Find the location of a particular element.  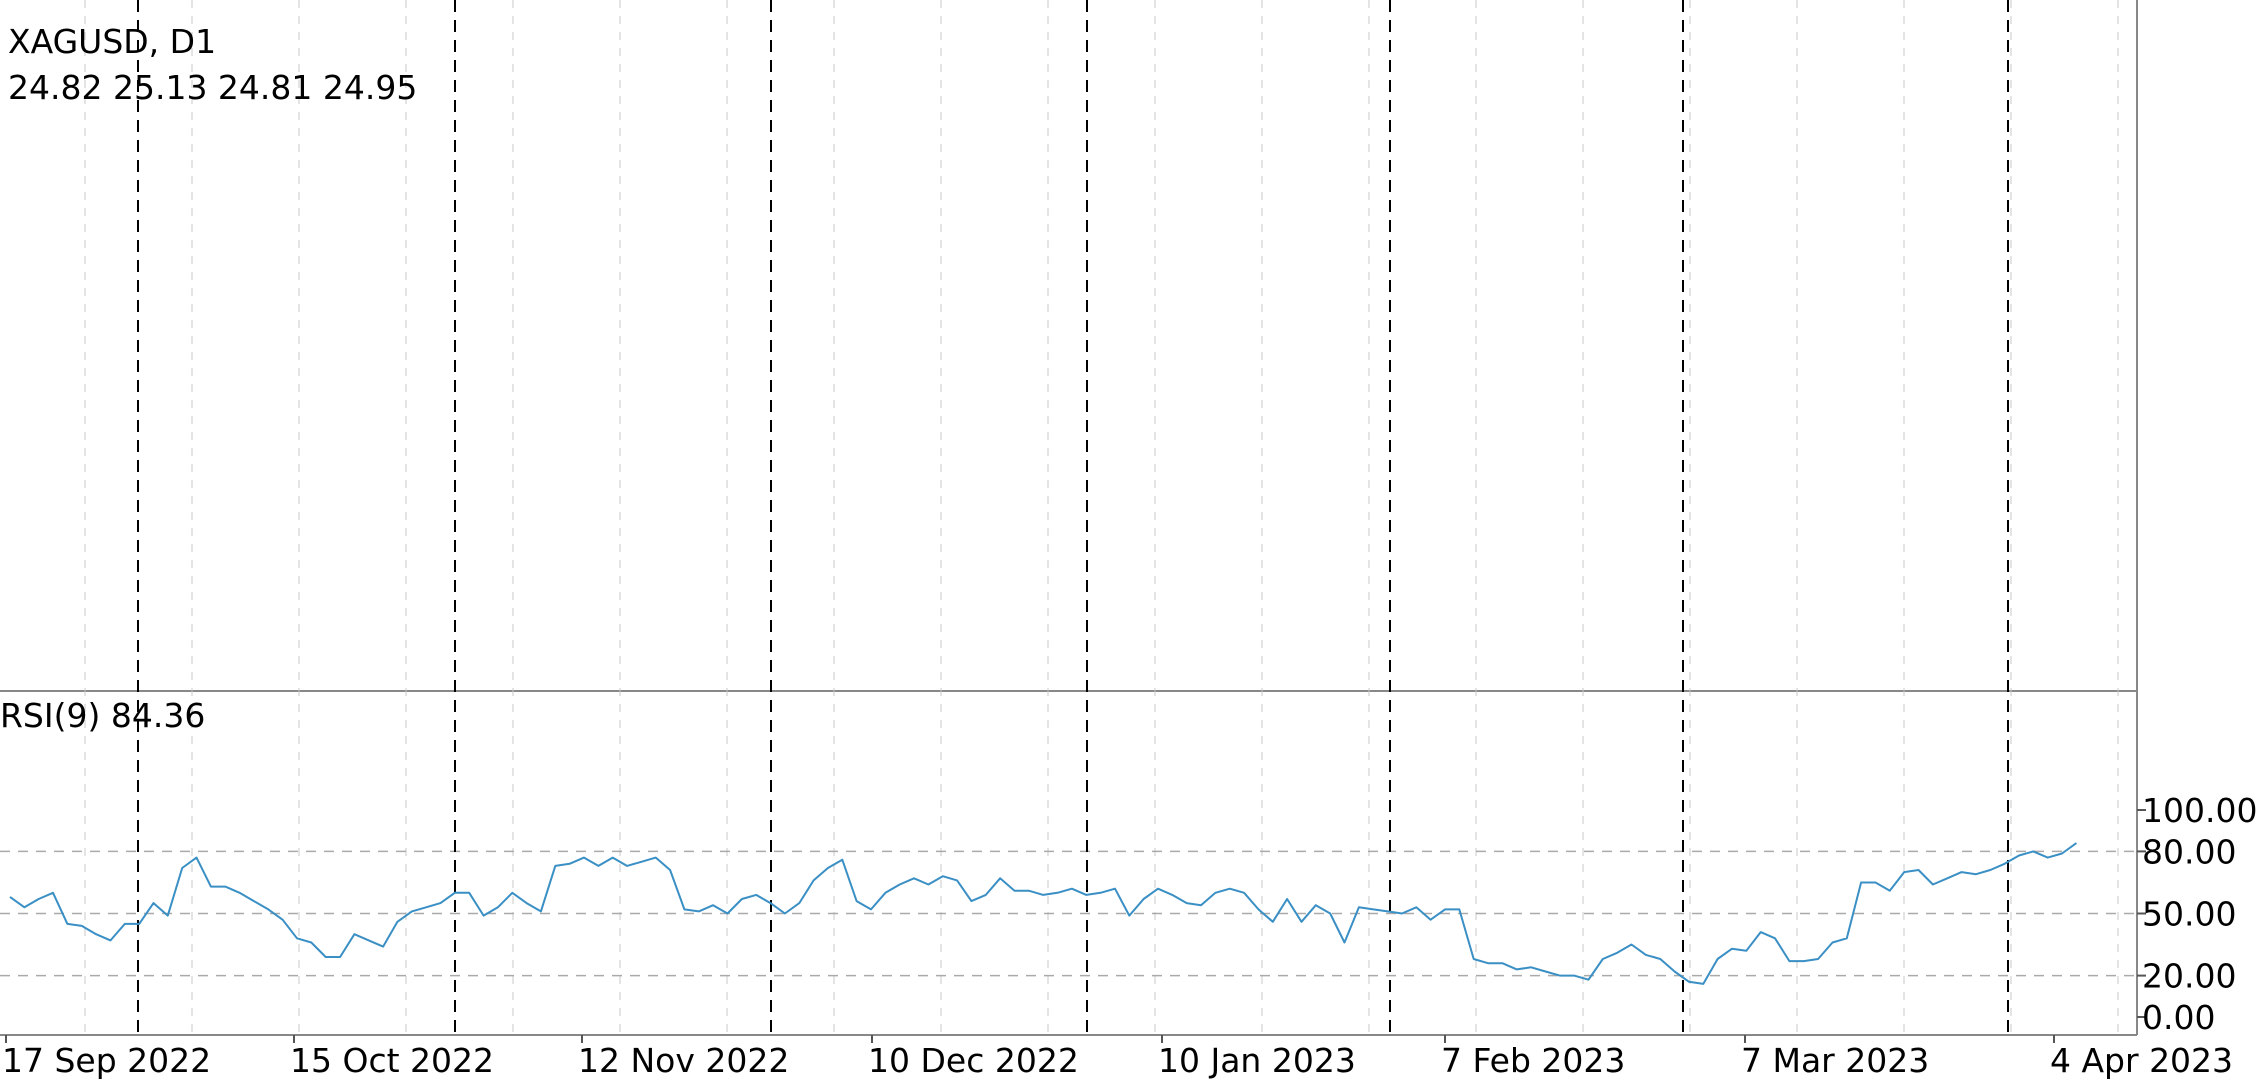

rsi-axis-label: 20.00 is located at coordinates (2189, 976).